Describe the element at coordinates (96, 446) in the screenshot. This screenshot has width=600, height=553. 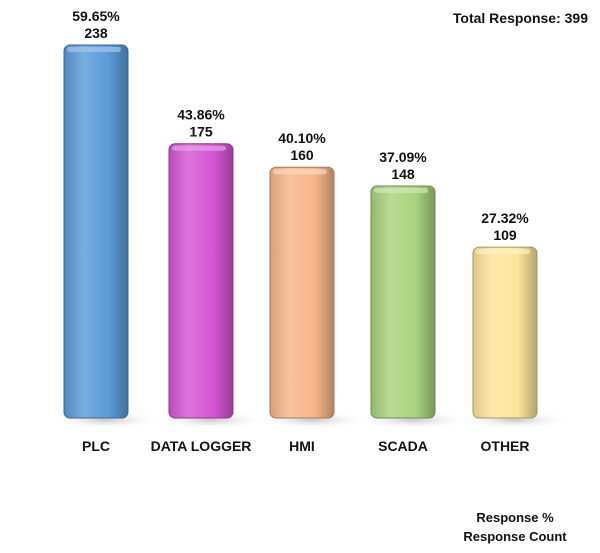
I see `x-tick-label: PLC` at that location.